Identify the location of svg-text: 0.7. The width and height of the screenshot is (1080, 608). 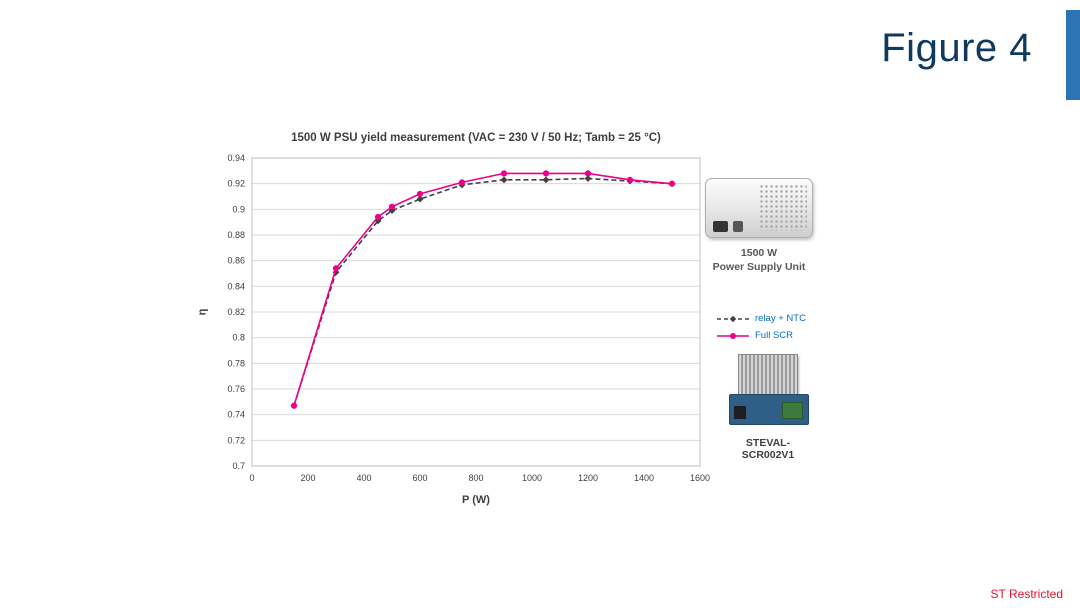
(238, 466).